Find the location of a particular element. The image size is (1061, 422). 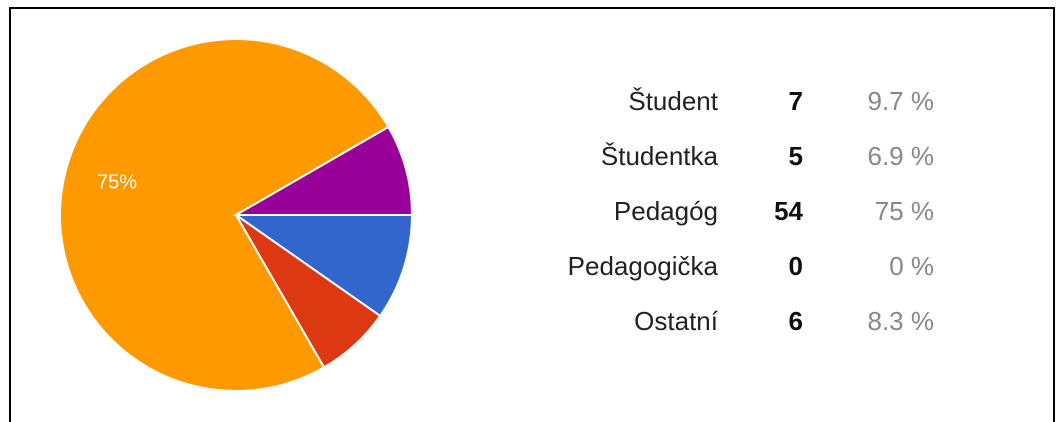

percent-label: 75 % is located at coordinates (904, 211).